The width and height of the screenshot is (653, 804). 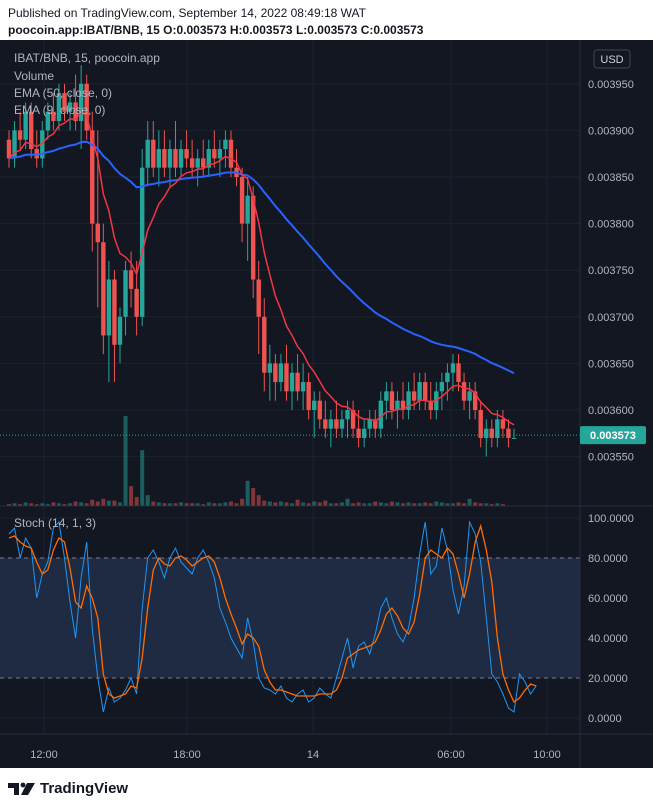 What do you see at coordinates (313, 755) in the screenshot?
I see `time-tick-label: 14` at bounding box center [313, 755].